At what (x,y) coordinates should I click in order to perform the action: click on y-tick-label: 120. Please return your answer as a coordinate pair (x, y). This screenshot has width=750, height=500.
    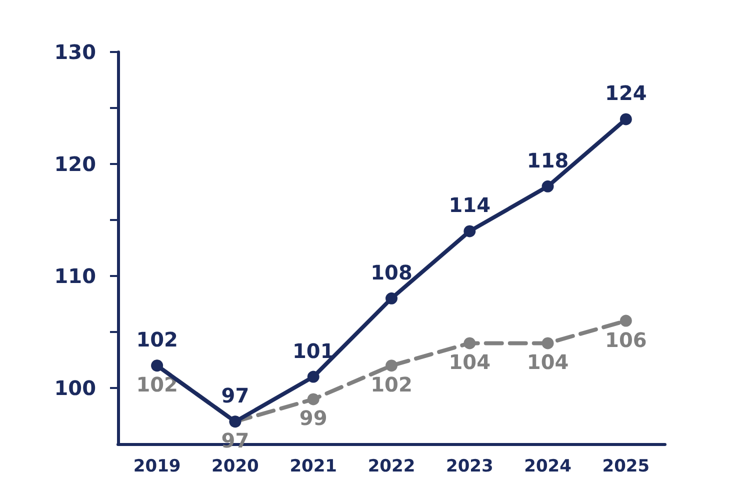
    Looking at the image, I should click on (75, 164).